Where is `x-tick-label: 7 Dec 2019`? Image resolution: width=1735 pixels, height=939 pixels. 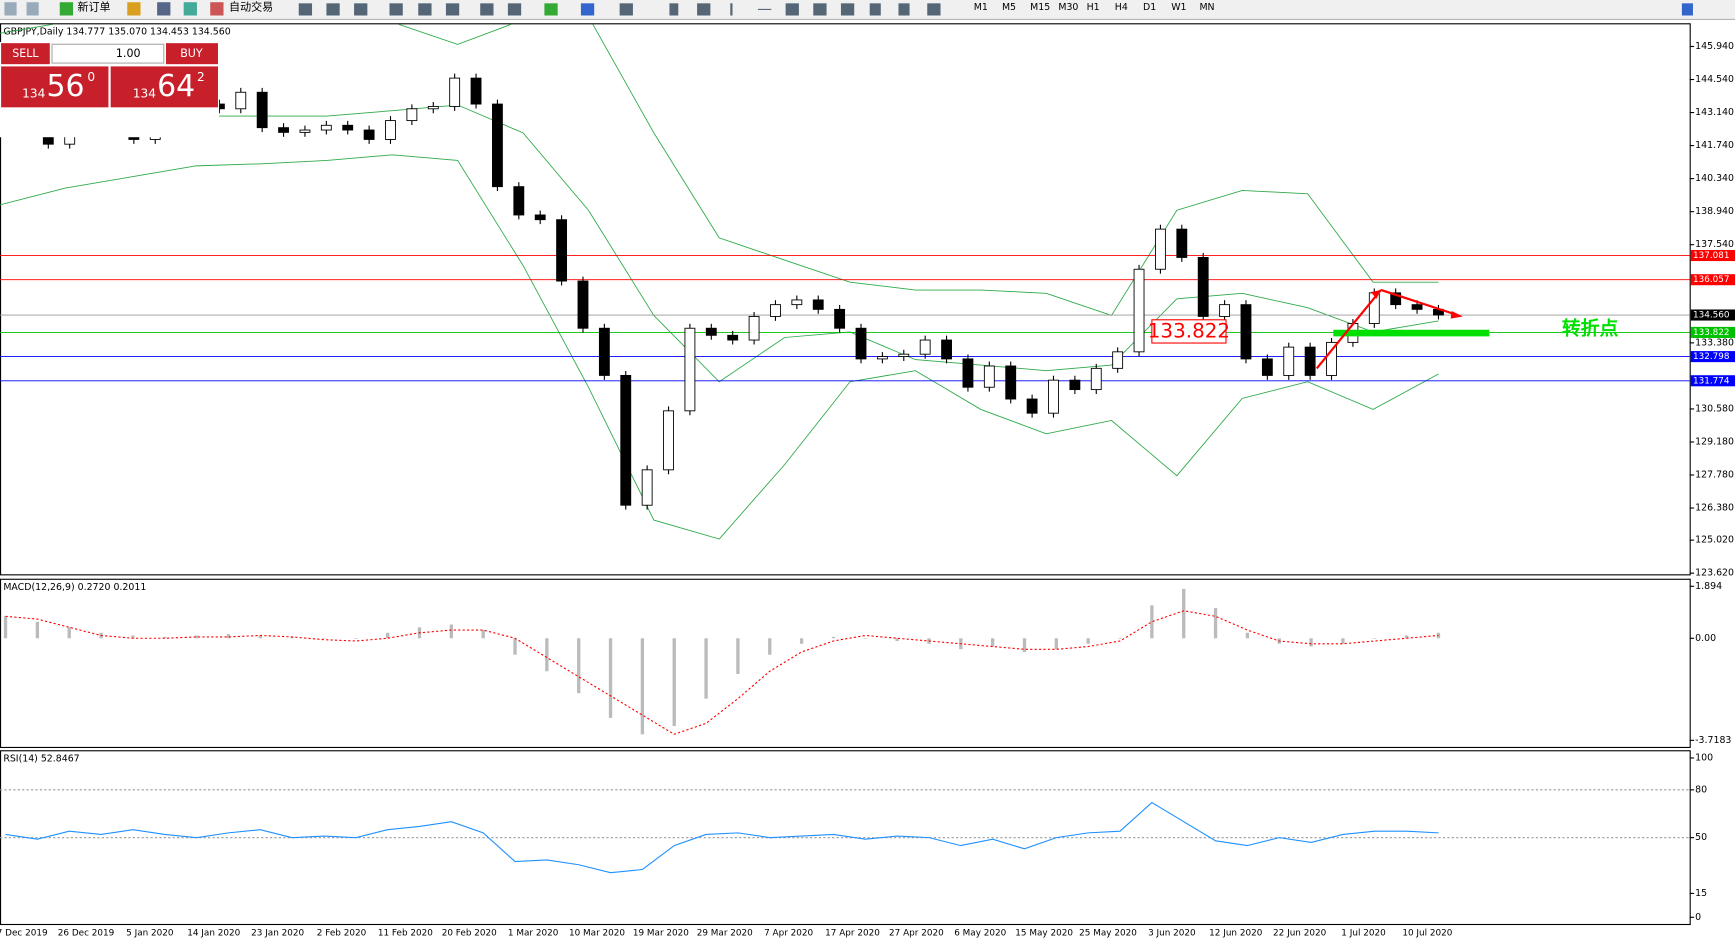
x-tick-label: 7 Dec 2019 is located at coordinates (24, 933).